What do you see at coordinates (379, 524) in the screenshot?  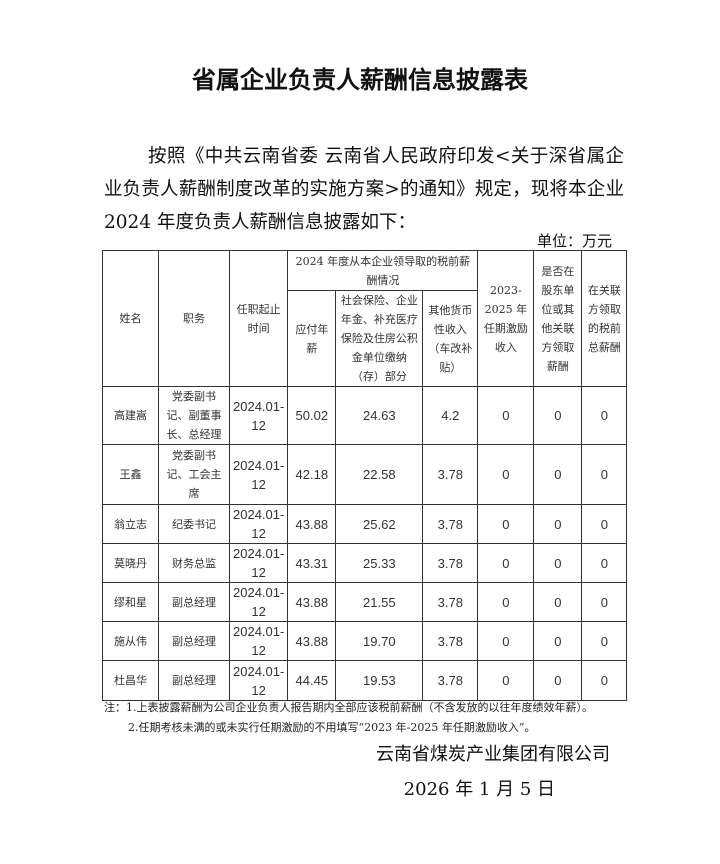 I see `cell-insurance: 25.62` at bounding box center [379, 524].